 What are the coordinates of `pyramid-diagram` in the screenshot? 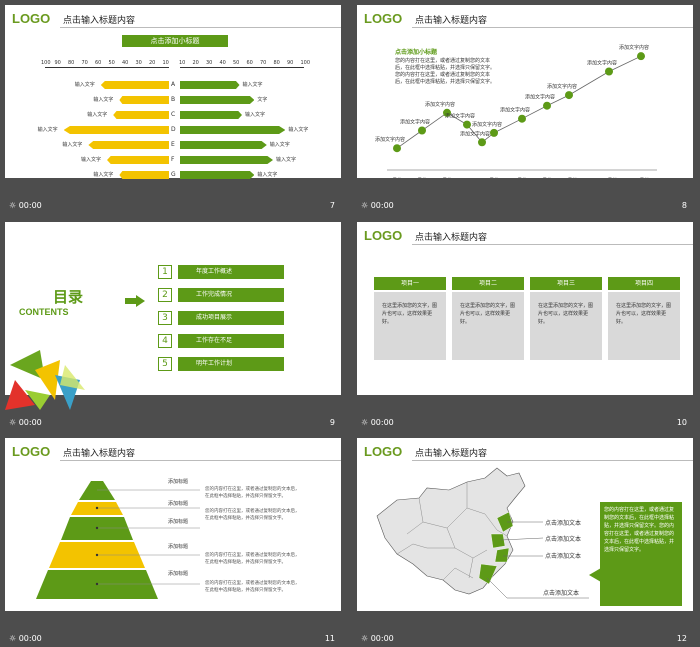 It's located at (118, 540).